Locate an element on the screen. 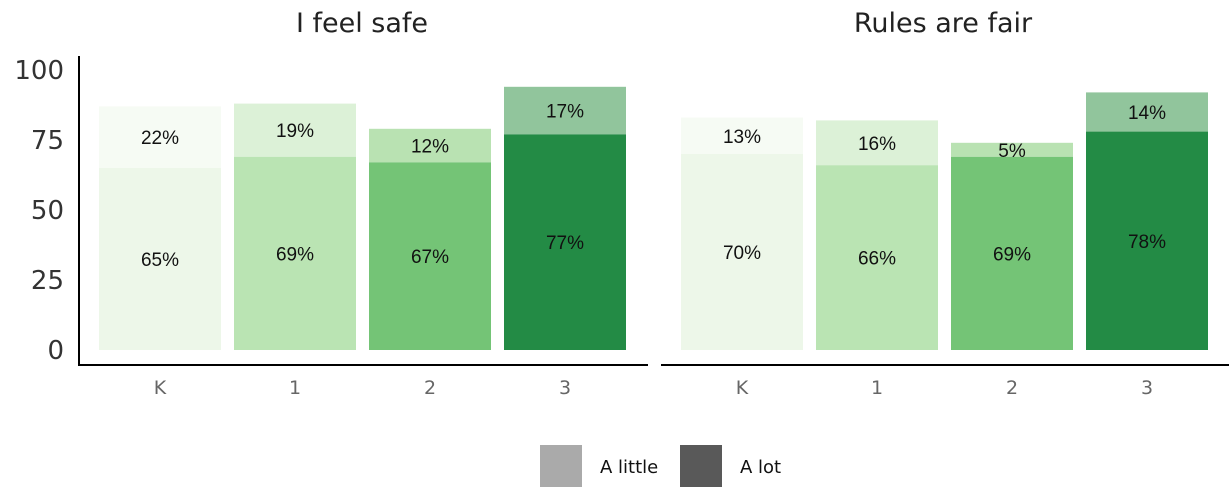  data-label-a-little: 19% is located at coordinates (295, 131).